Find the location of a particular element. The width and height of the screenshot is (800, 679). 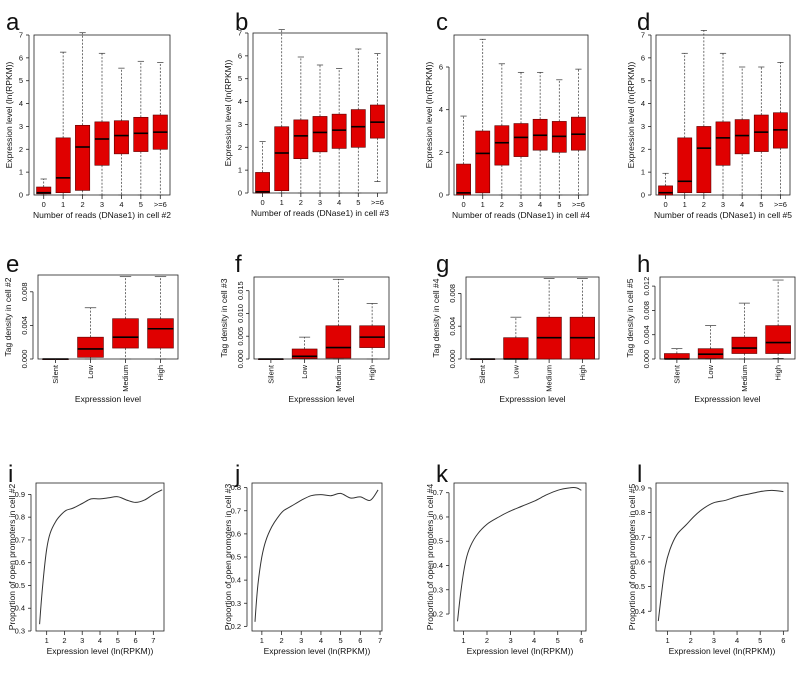

y-tick-label: 3 is located at coordinates (643, 126).